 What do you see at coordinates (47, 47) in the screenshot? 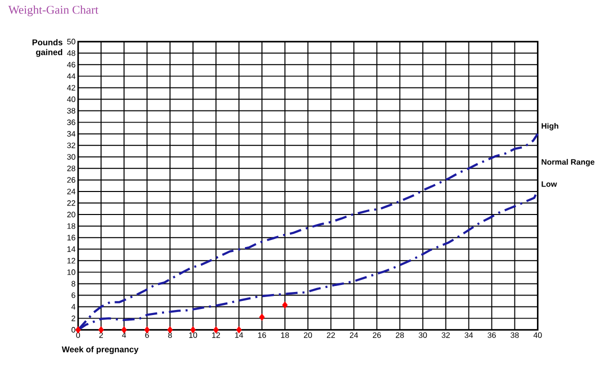
I see `y-axis-title: Pounds gained` at bounding box center [47, 47].